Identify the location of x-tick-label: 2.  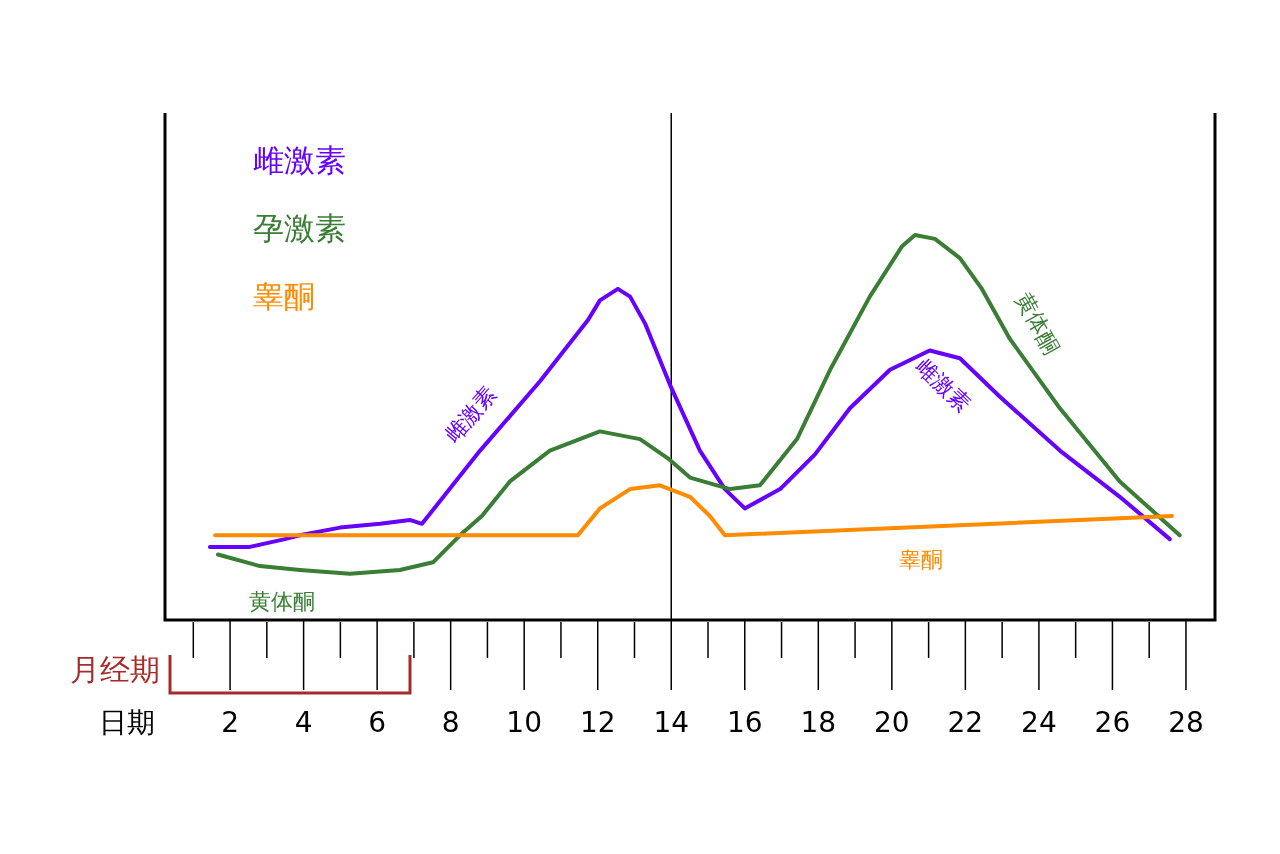
(230, 722).